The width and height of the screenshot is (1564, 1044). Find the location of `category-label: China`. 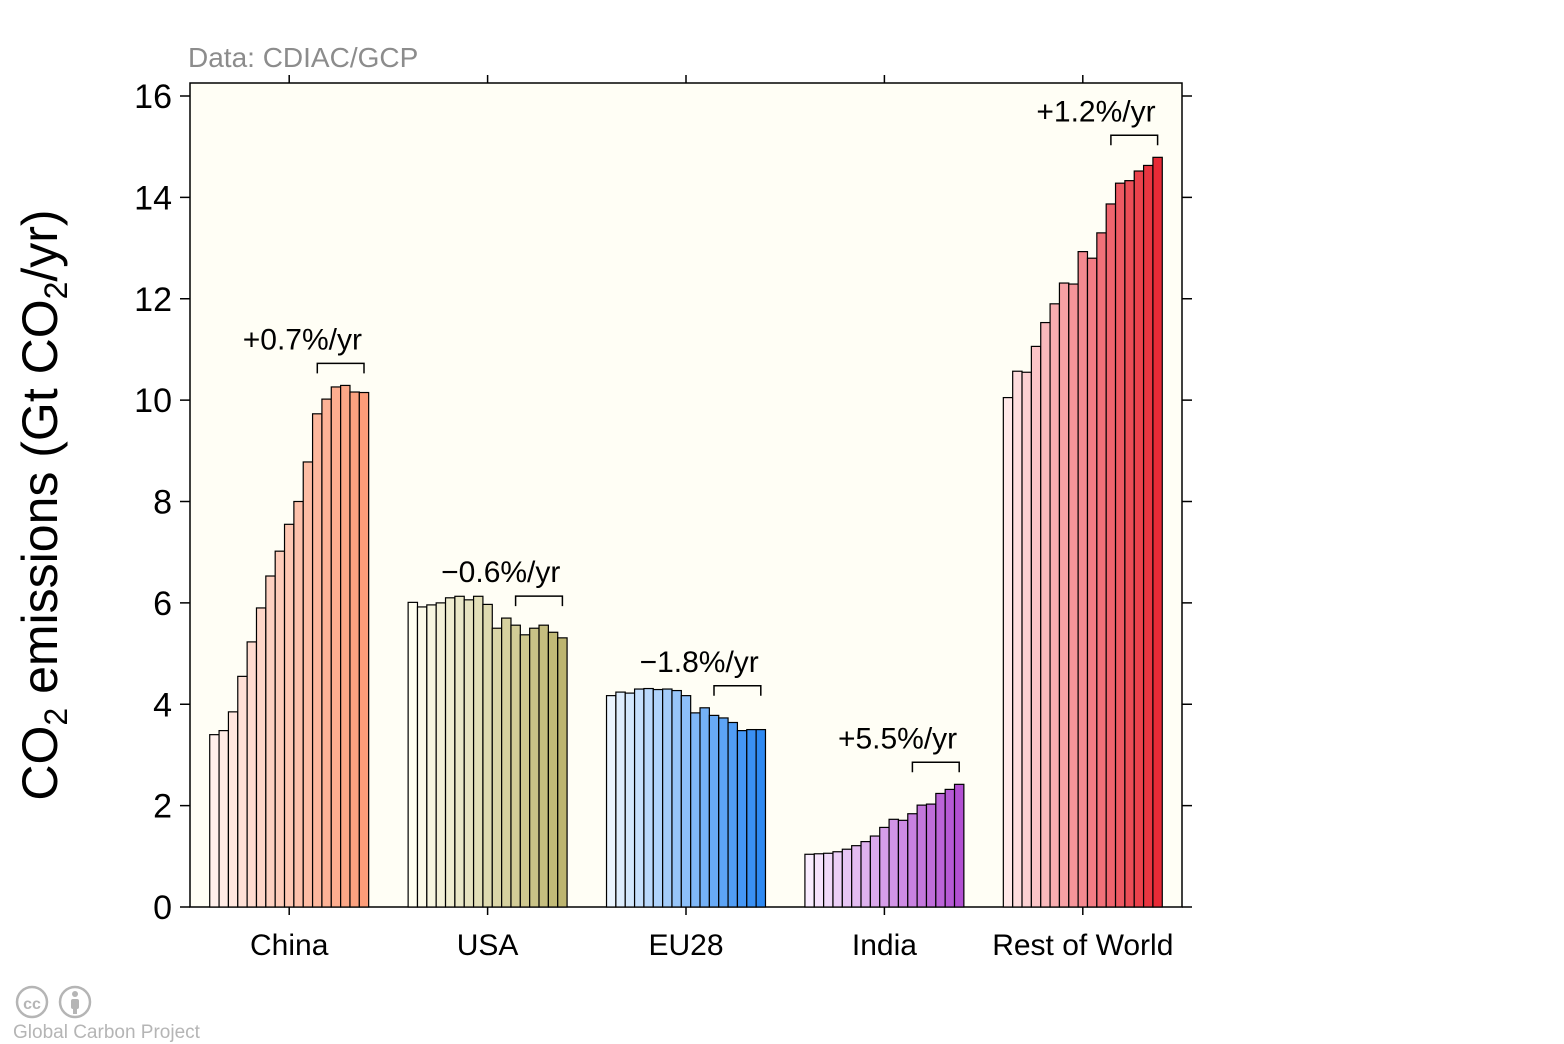

category-label: China is located at coordinates (289, 945).